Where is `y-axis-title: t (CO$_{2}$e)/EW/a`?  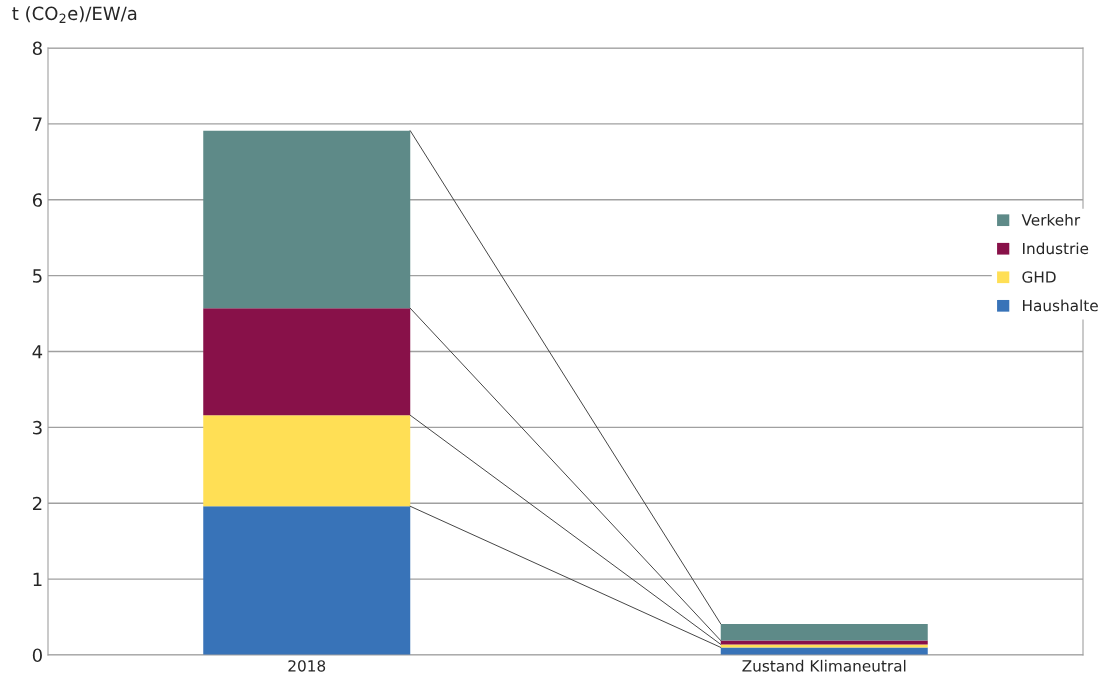
y-axis-title: t (CO$_{2}$e)/EW/a is located at coordinates (74, 14).